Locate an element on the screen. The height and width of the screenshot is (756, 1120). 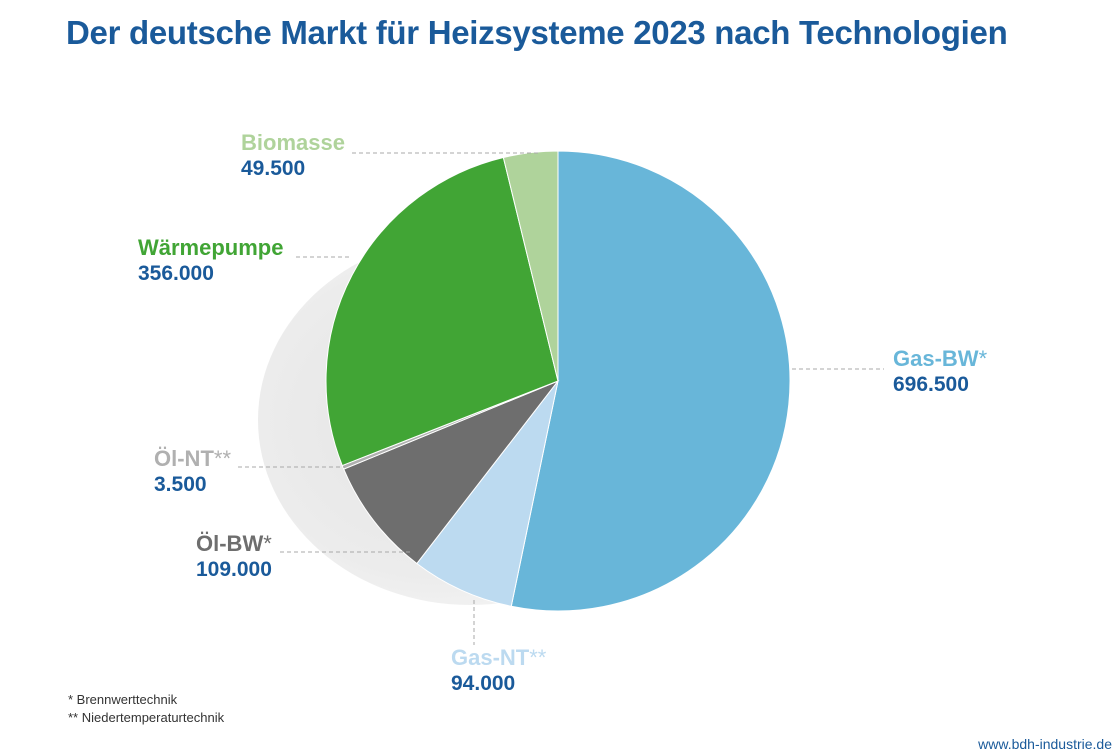
label-oel-nt-value: 3.500 is located at coordinates (180, 485).